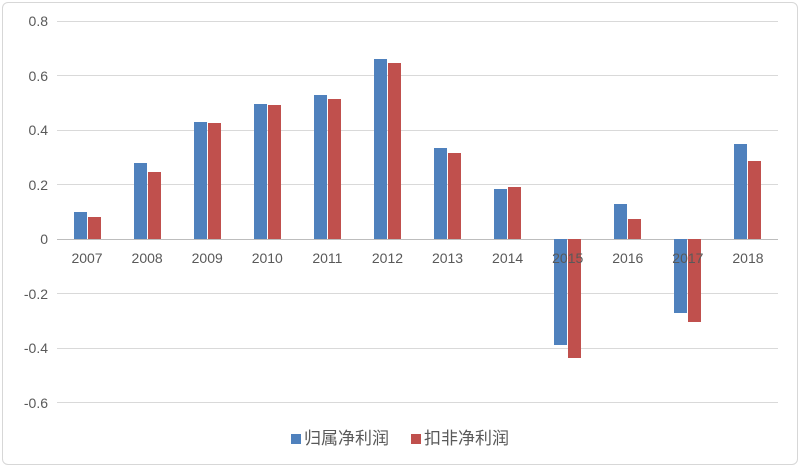 This screenshot has height=467, width=800. I want to click on bar-series-2-2008, so click(154, 205).